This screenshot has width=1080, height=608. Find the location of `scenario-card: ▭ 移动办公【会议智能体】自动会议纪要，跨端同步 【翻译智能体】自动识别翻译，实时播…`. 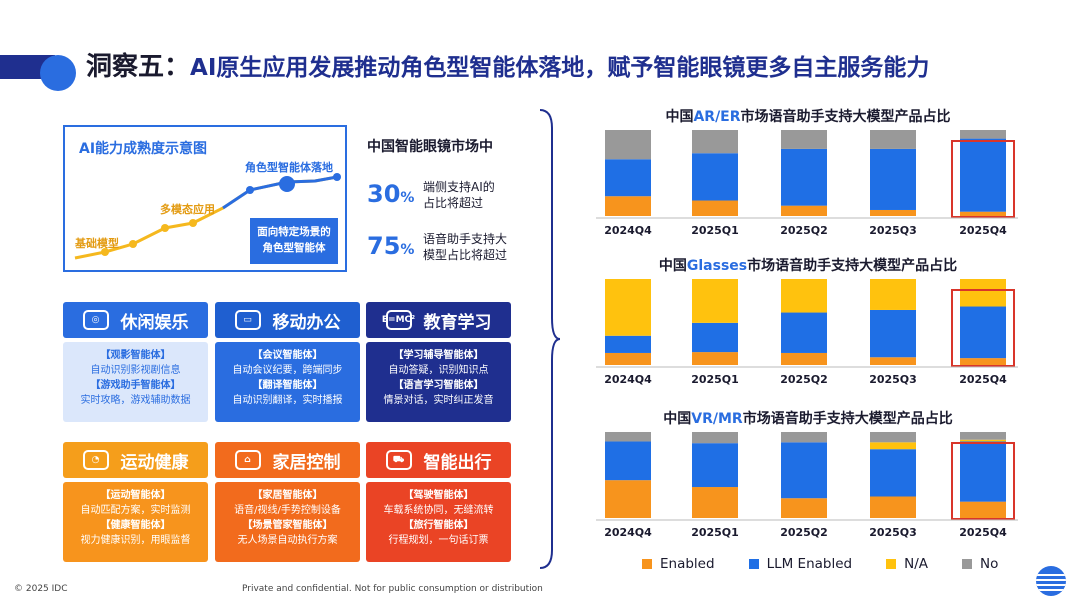

scenario-card: ▭ 移动办公【会议智能体】自动会议纪要，跨端同步 【翻译智能体】自动识别翻译，实时播… is located at coordinates (287, 362).